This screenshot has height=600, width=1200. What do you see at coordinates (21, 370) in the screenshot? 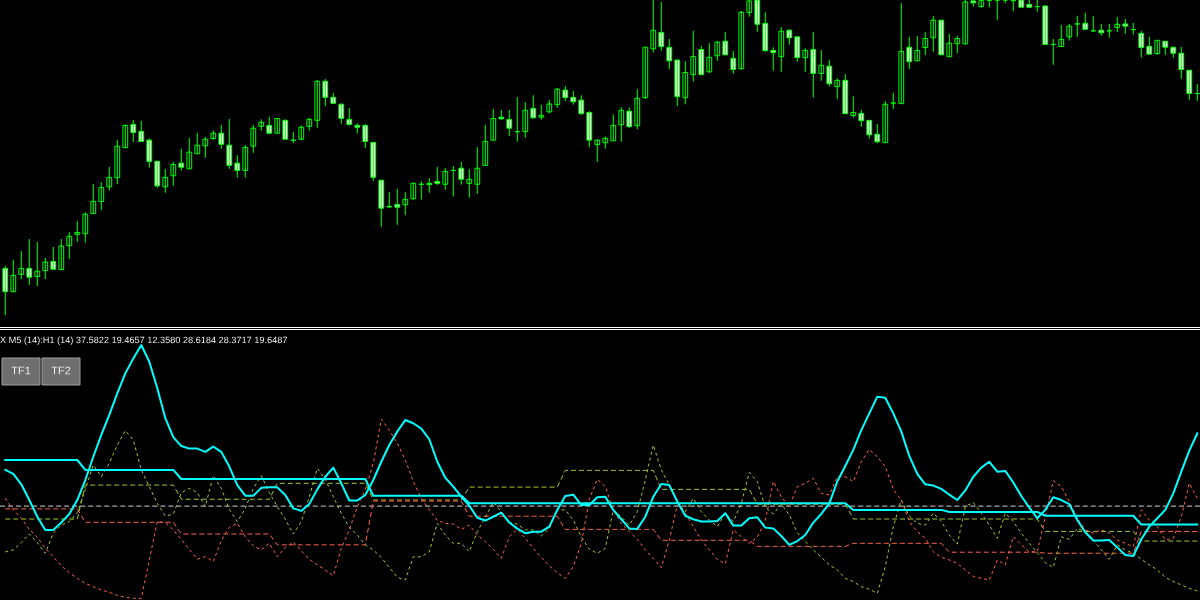
I see `annotation: TF1` at bounding box center [21, 370].